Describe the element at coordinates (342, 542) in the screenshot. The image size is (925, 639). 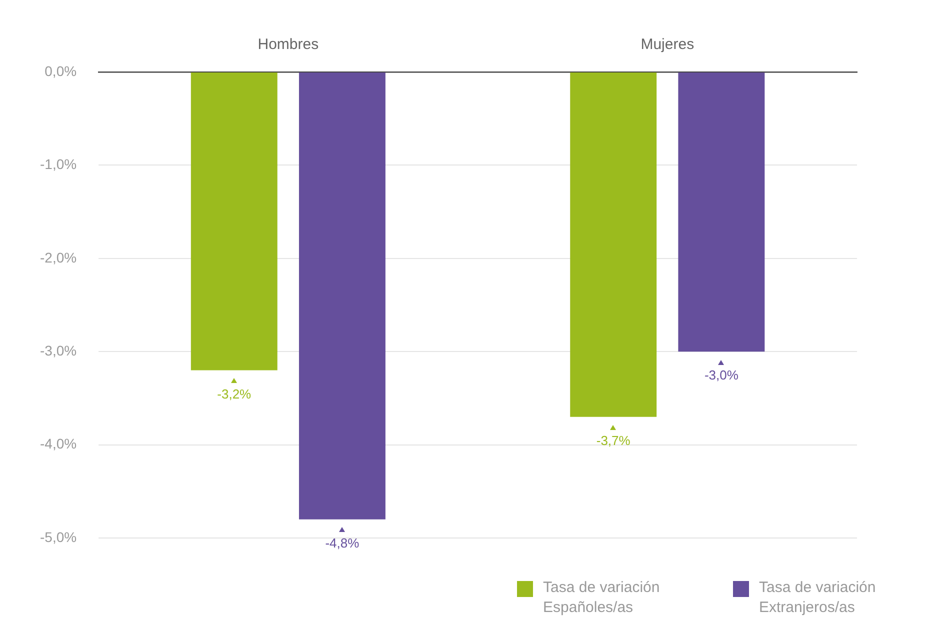
I see `data-label: -4,8%` at that location.